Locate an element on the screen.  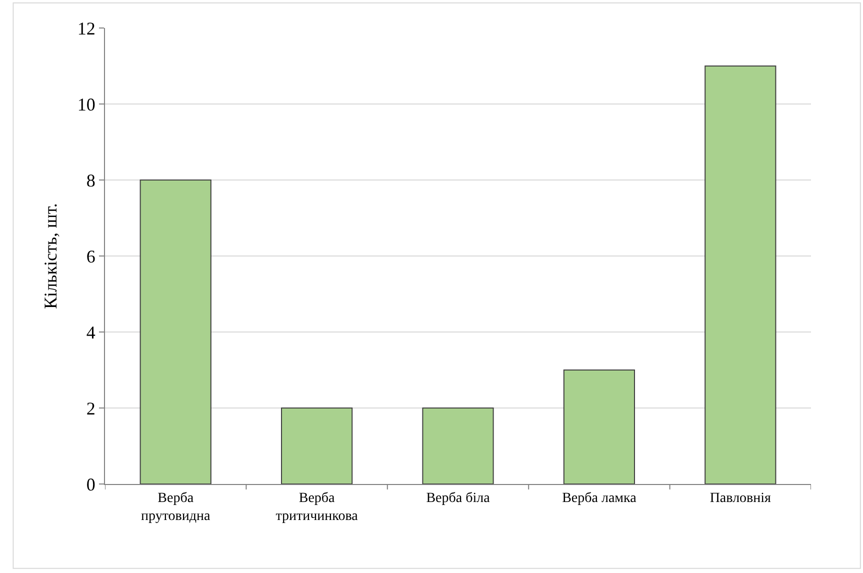
y-tick-label: 6 is located at coordinates (91, 256).